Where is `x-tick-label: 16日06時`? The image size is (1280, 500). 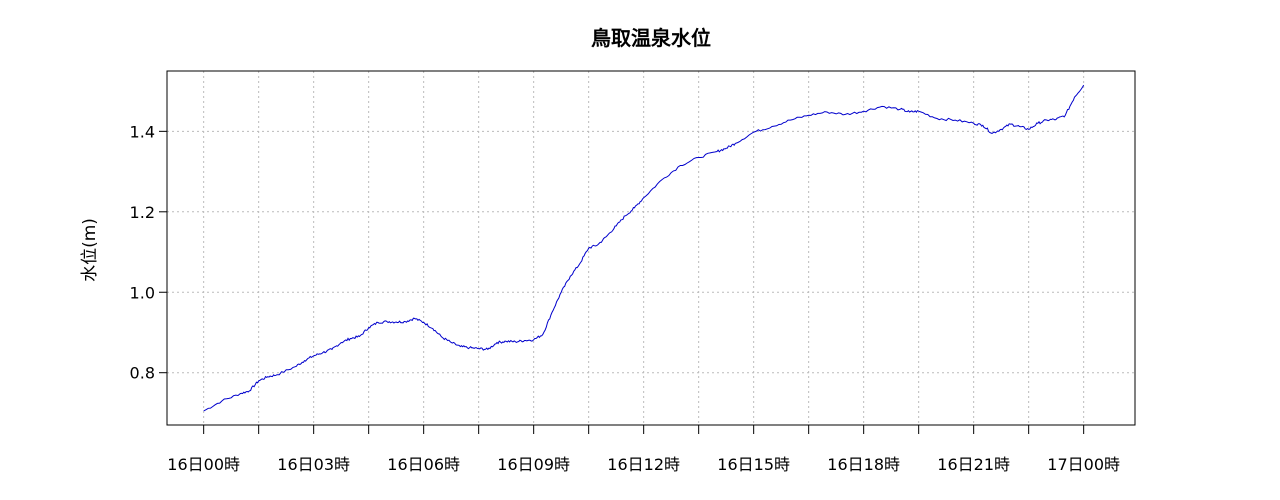
x-tick-label: 16日06時 is located at coordinates (423, 464).